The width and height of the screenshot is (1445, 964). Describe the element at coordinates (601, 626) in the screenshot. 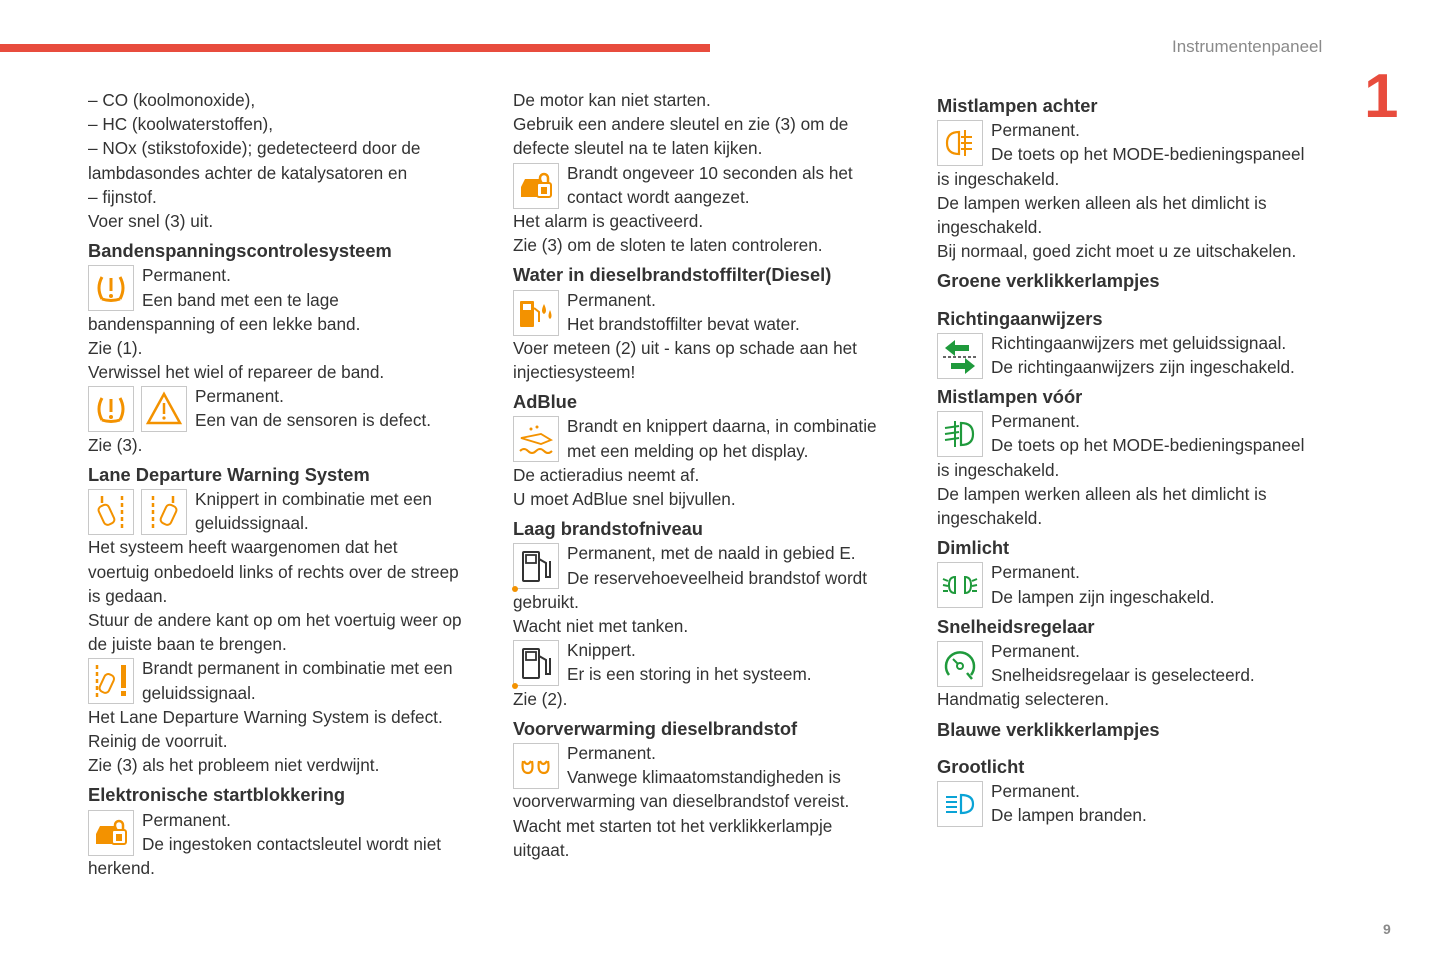

I see `text-line: Wacht niet met tanken.` at that location.